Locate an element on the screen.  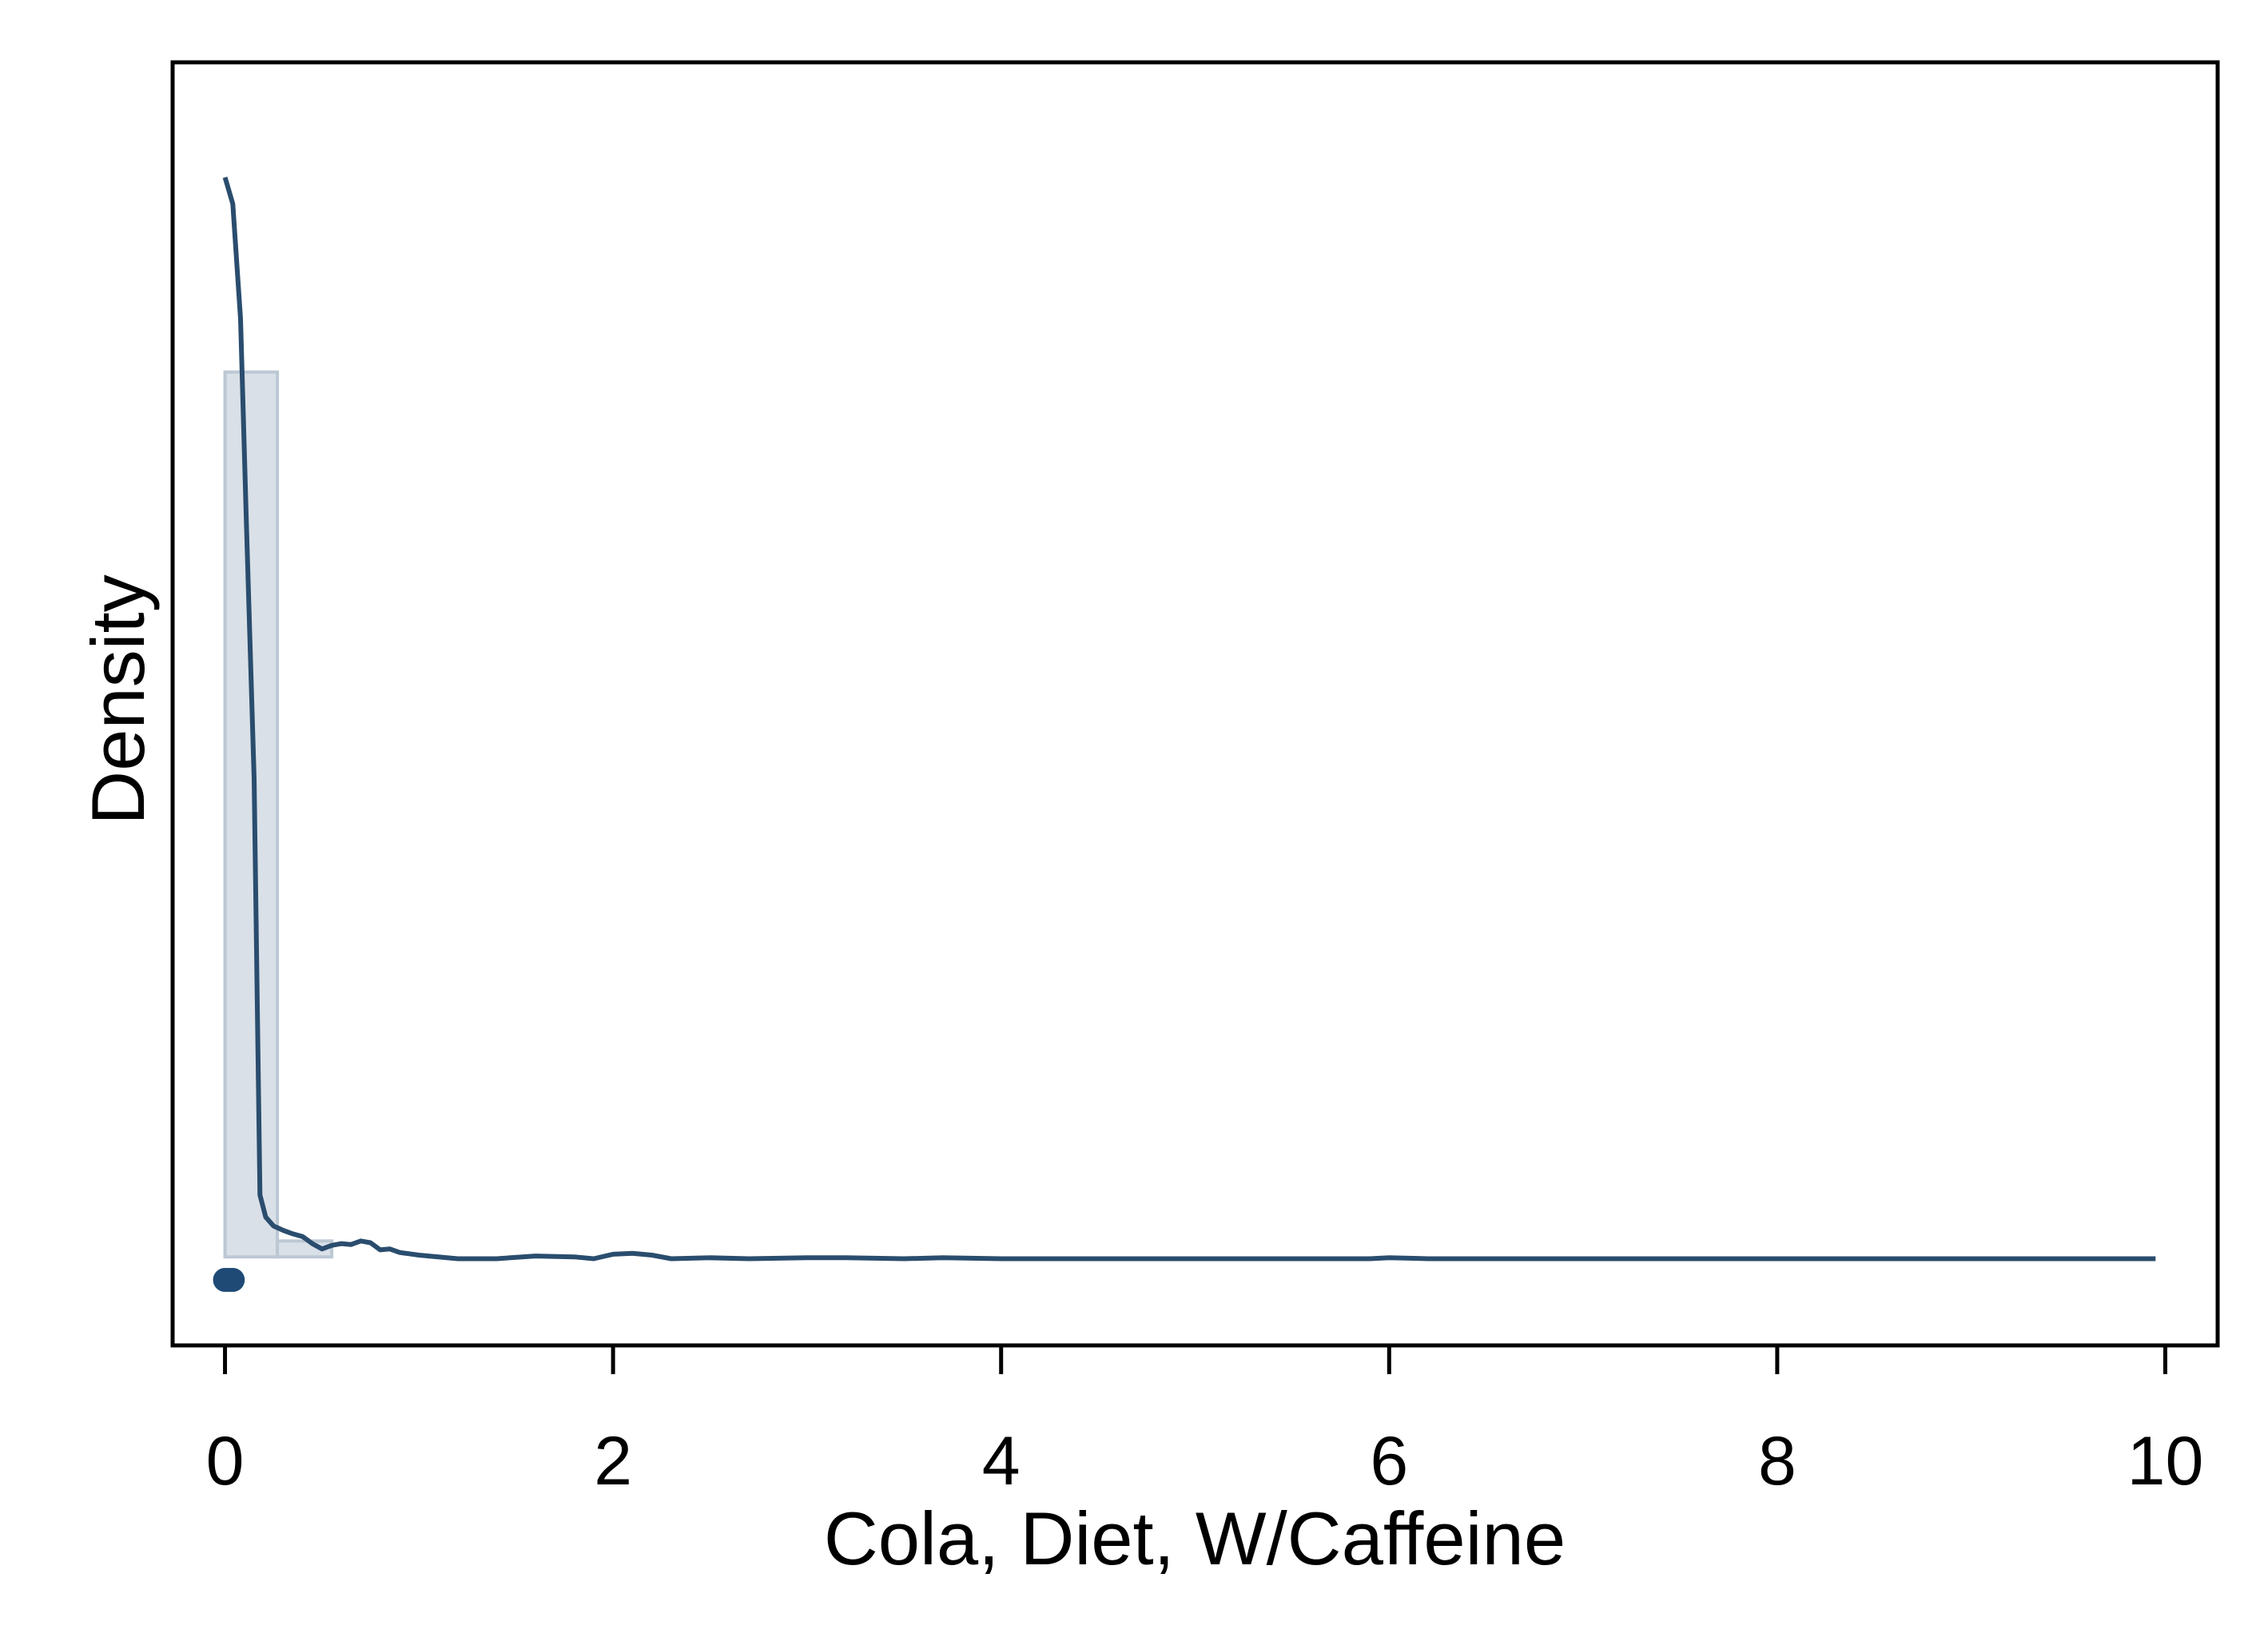
x-tick-label-1: 2 is located at coordinates (613, 1461).